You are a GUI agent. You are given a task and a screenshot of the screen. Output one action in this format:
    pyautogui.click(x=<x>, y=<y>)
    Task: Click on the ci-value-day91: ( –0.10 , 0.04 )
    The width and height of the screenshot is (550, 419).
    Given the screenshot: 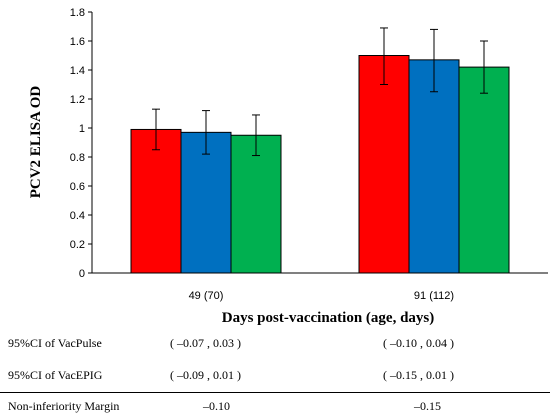 What is the action you would take?
    pyautogui.click(x=418, y=343)
    